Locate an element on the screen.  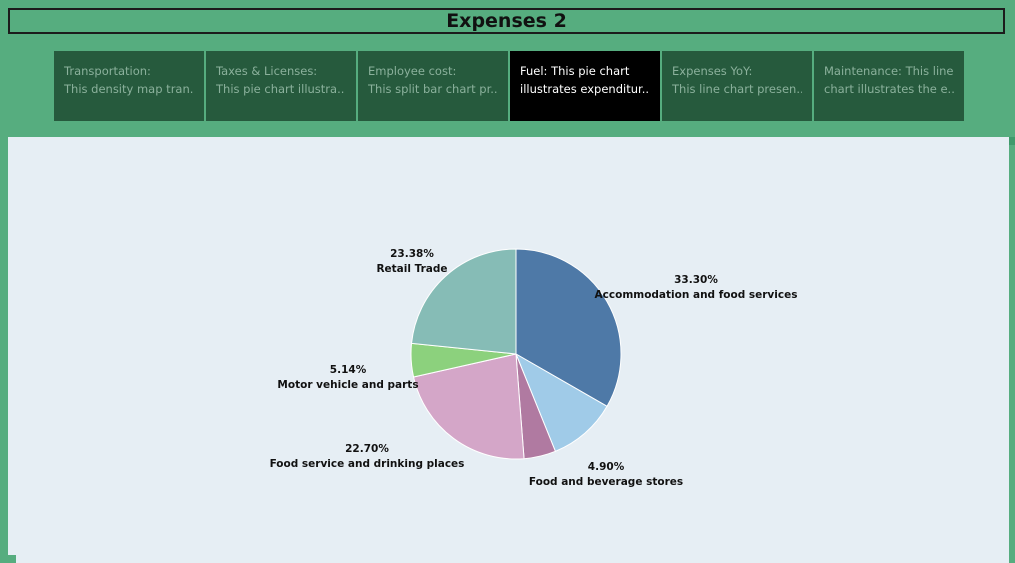
tab-description: This line chart presen.. is located at coordinates (737, 89).